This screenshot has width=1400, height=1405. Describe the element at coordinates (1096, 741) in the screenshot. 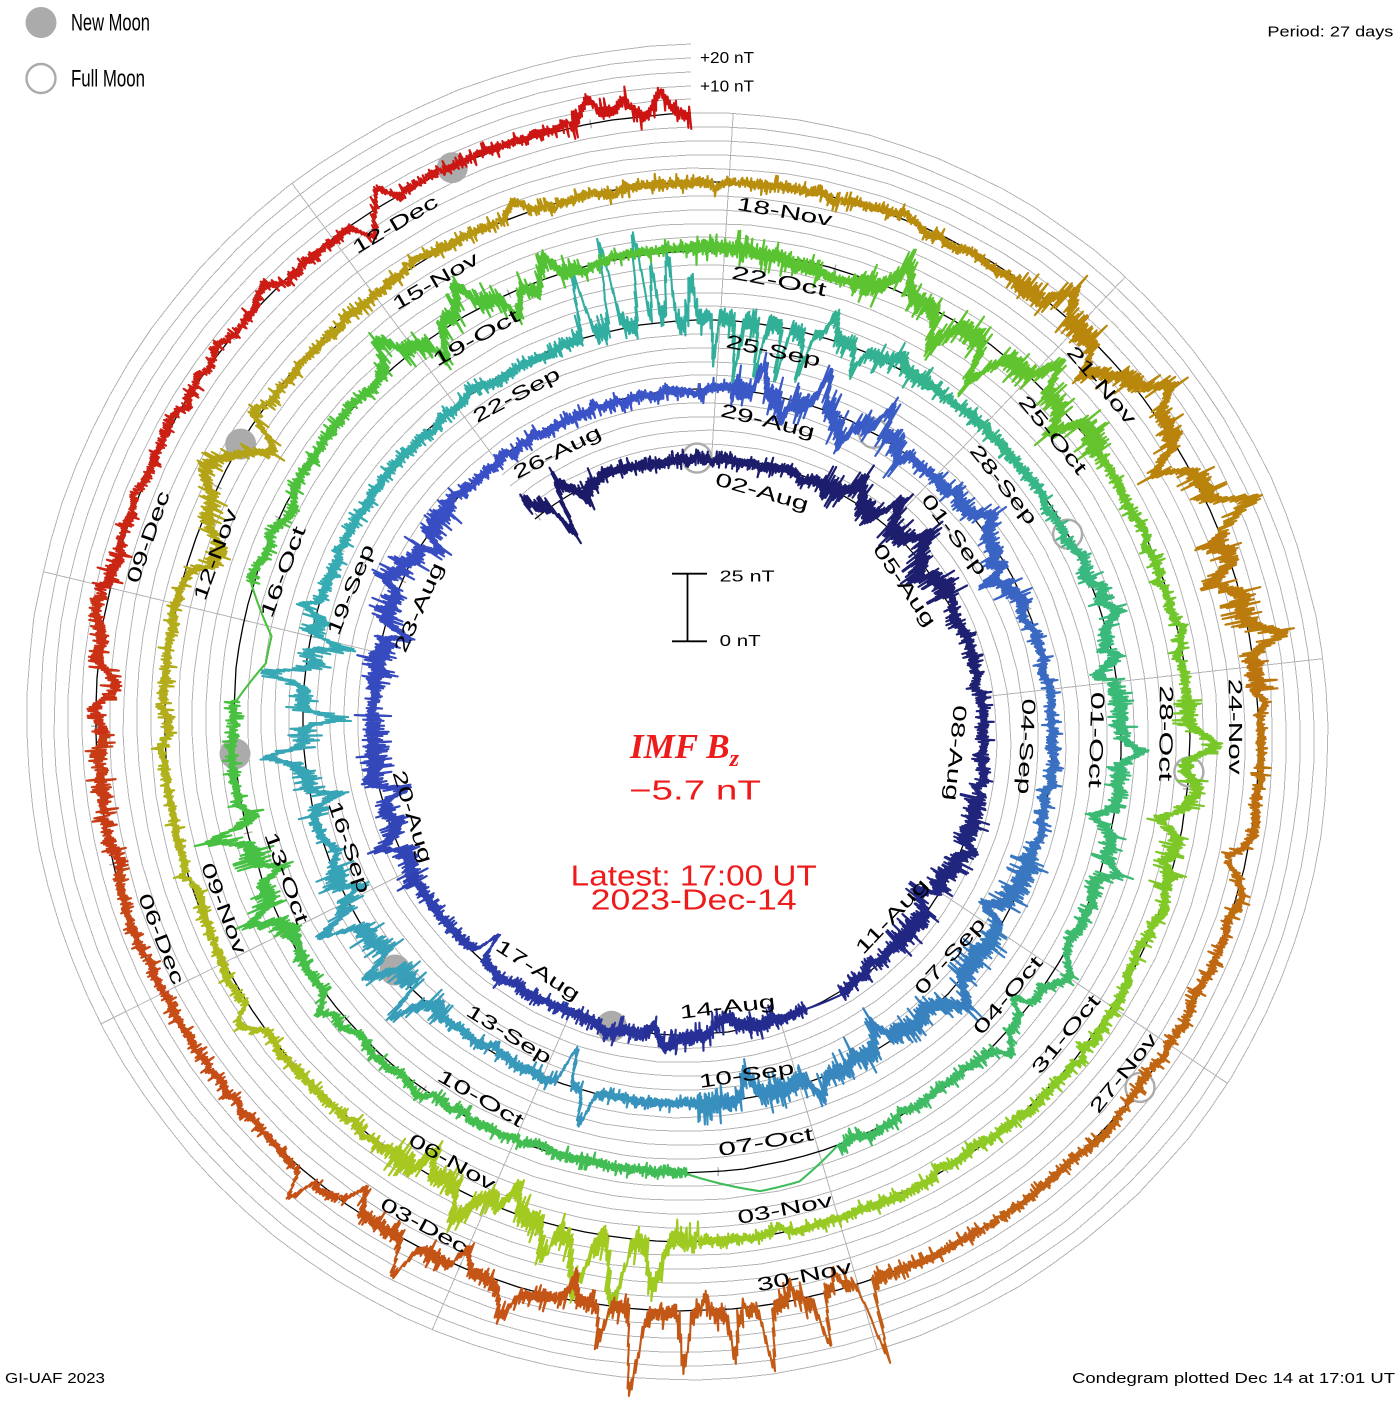

I see `svg-text: 01-Oct` at that location.